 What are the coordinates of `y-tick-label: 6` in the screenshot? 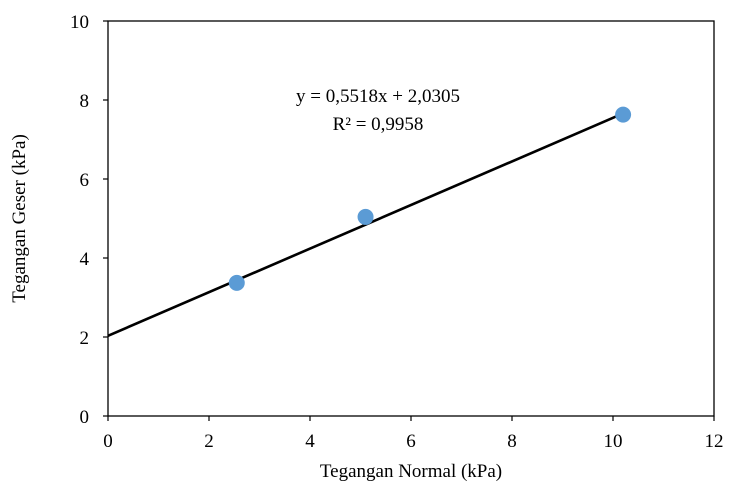 It's located at (85, 180).